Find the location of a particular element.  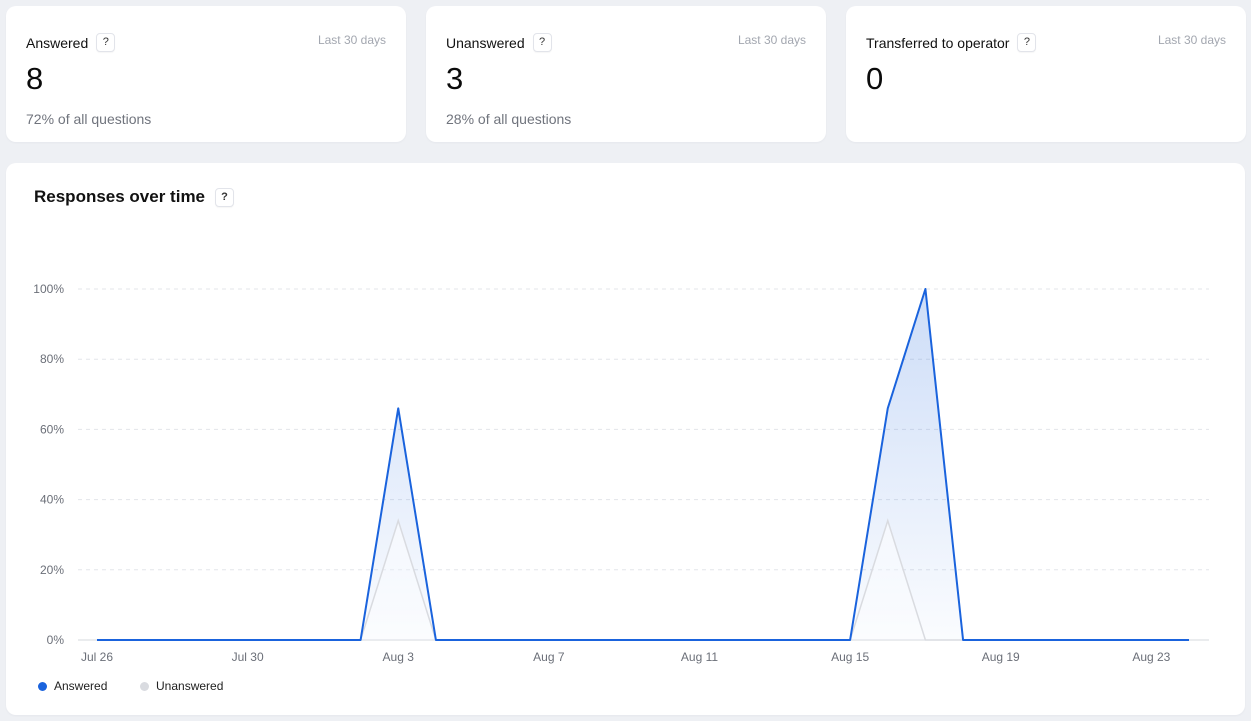

legend-label-unanswered: Unanswered is located at coordinates (190, 686).